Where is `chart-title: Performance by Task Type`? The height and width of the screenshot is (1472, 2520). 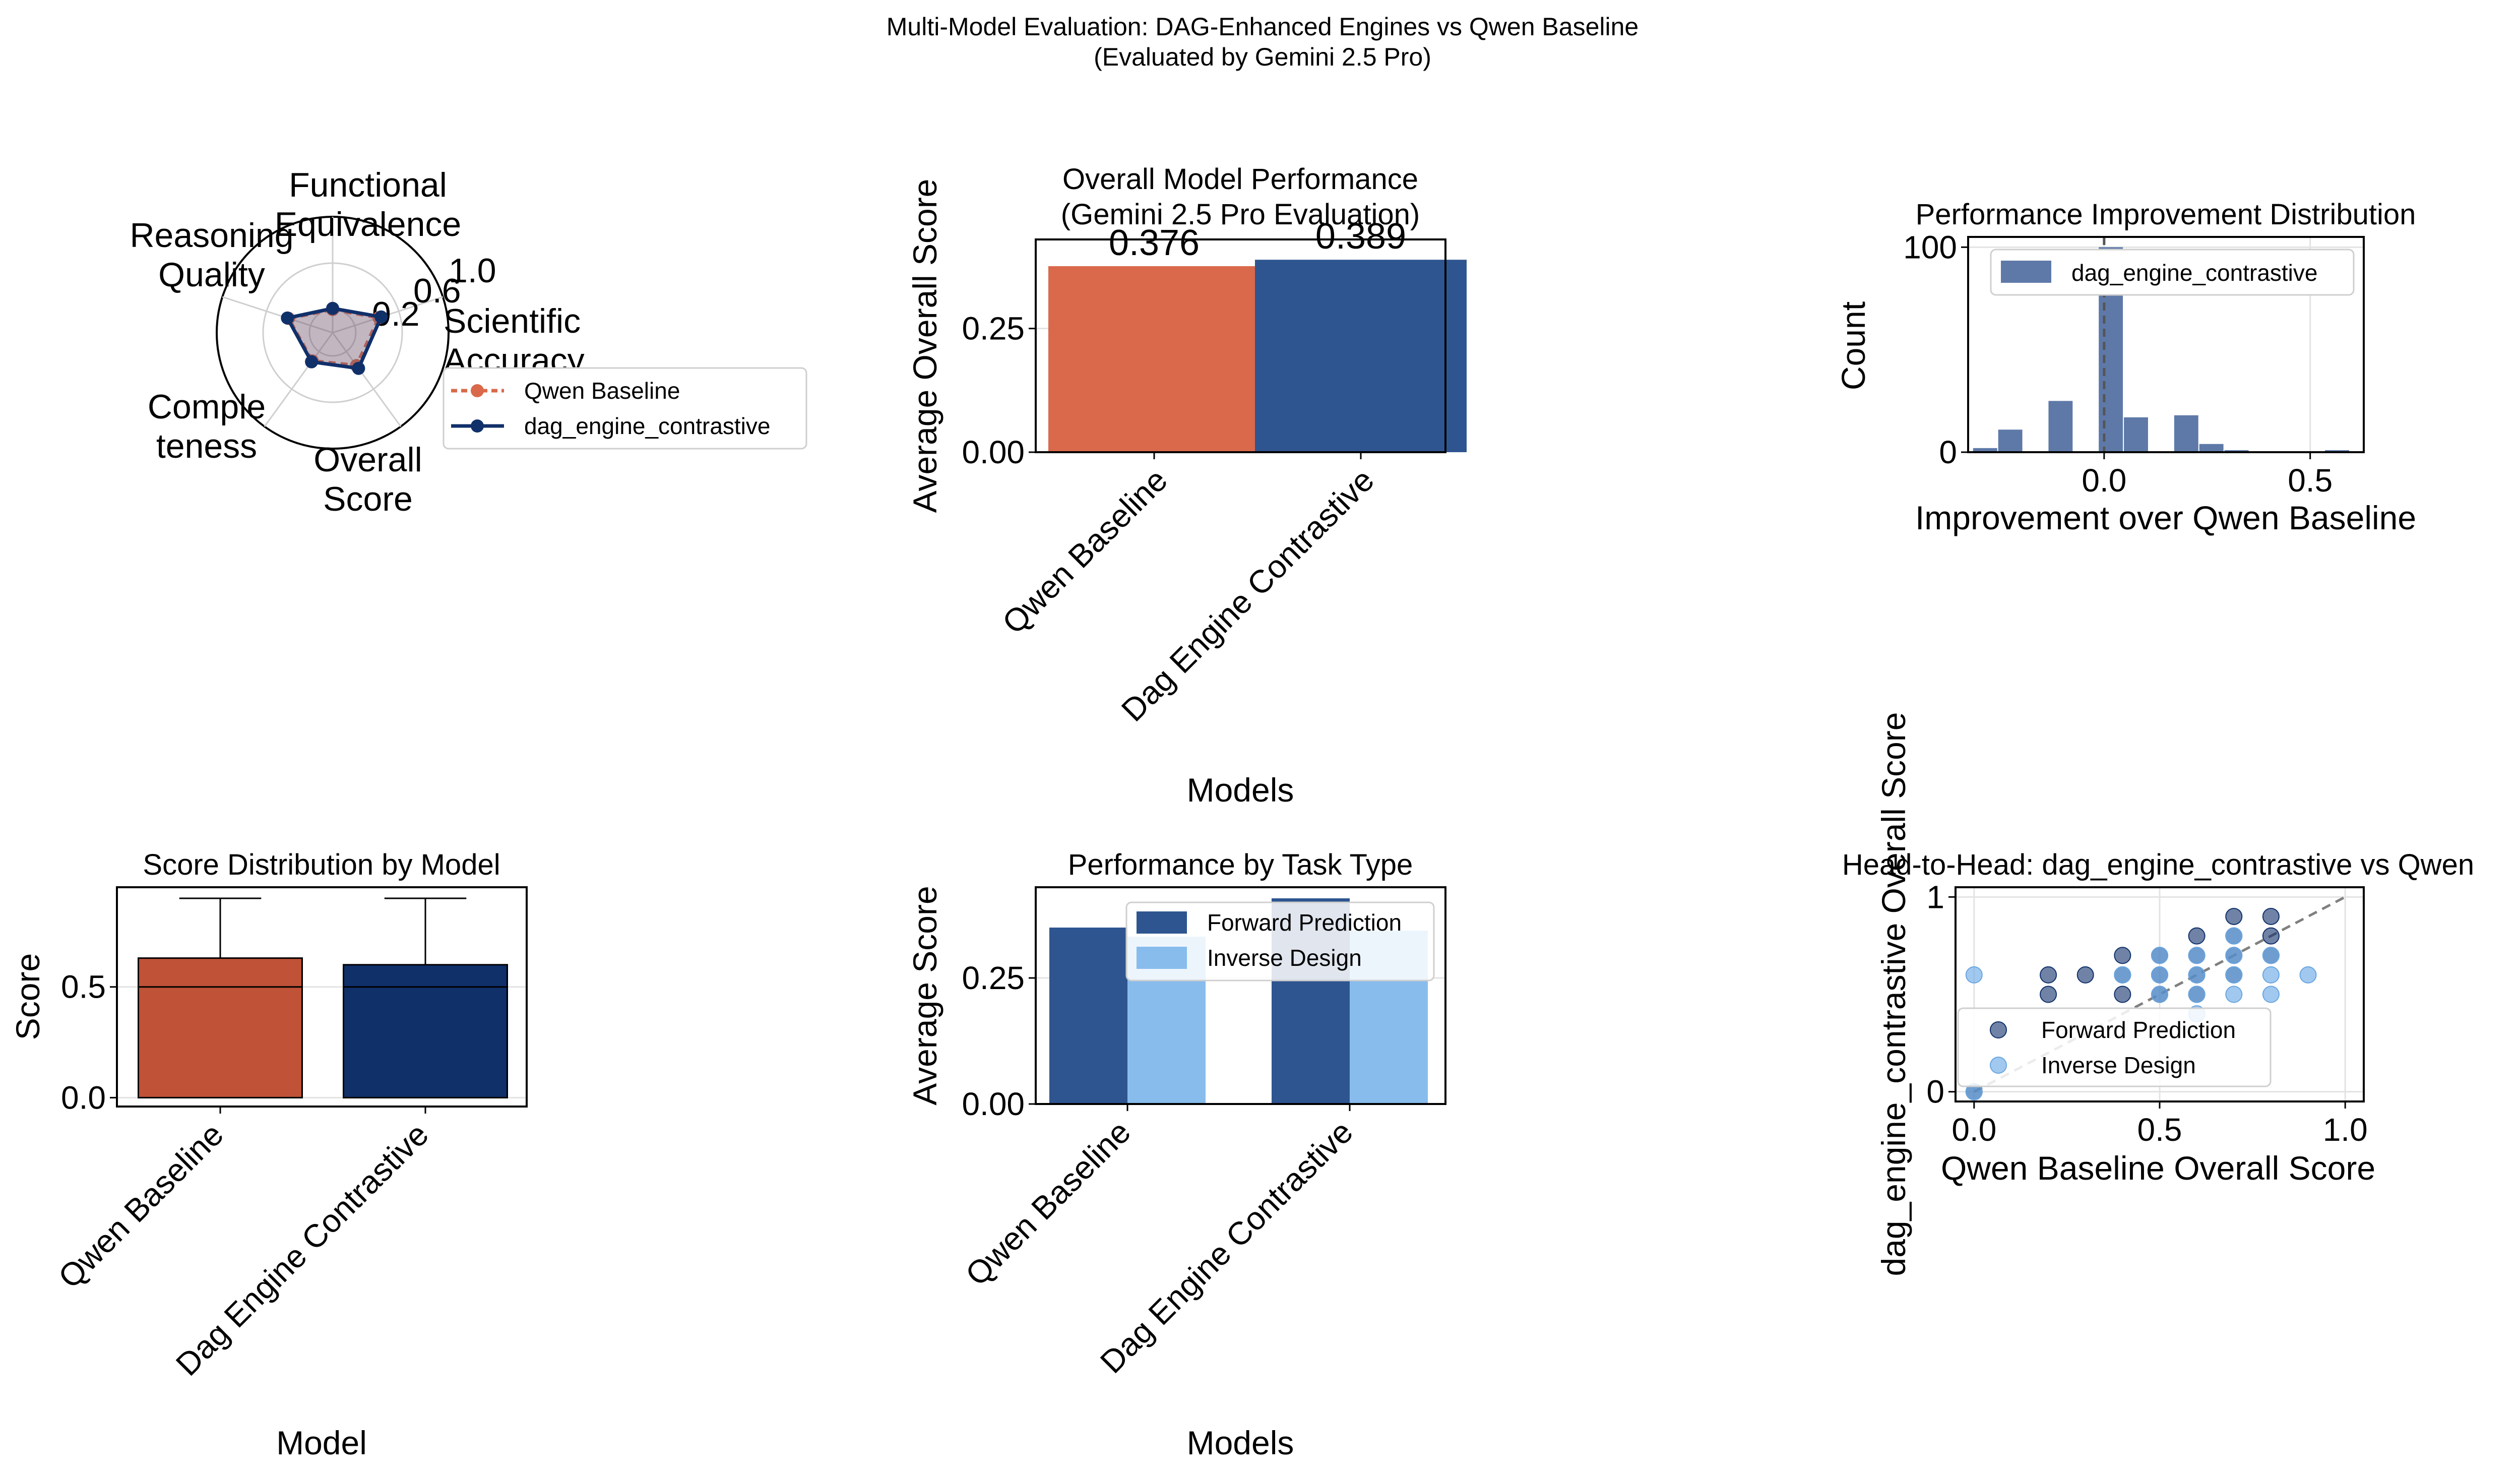 chart-title: Performance by Task Type is located at coordinates (1240, 864).